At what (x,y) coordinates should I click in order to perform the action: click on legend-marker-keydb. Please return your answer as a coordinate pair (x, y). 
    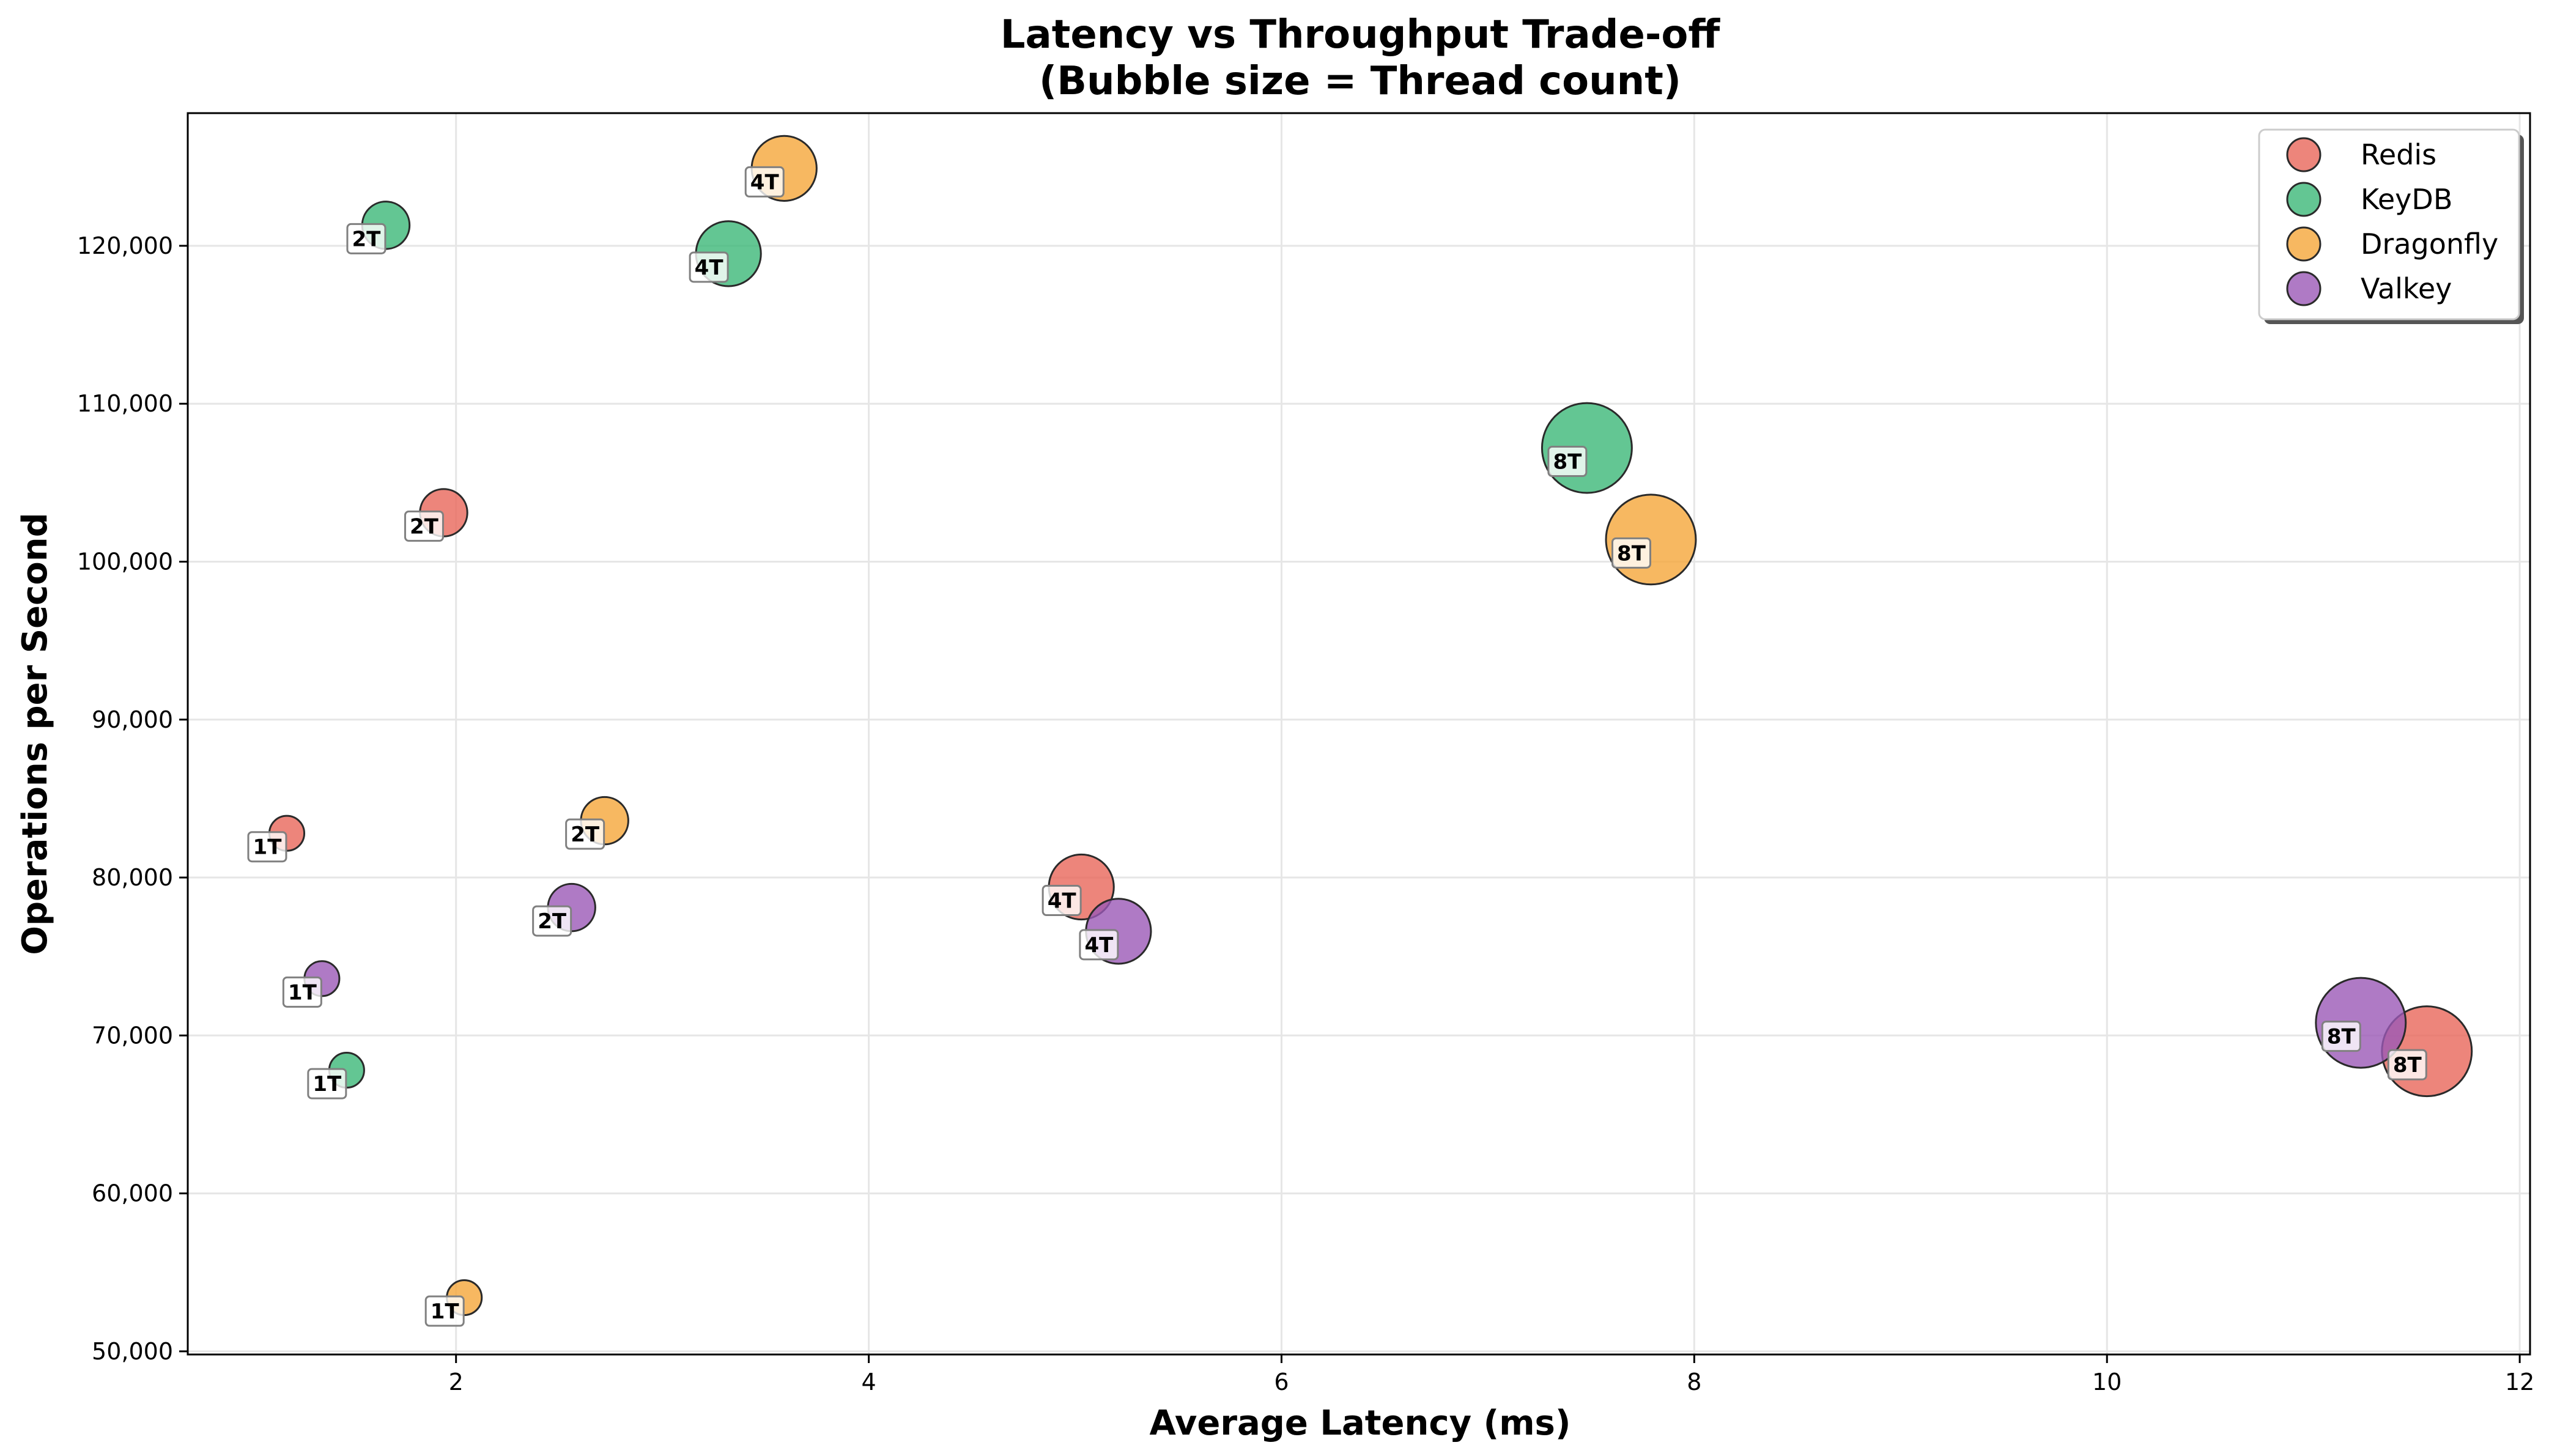
    Looking at the image, I should click on (2303, 199).